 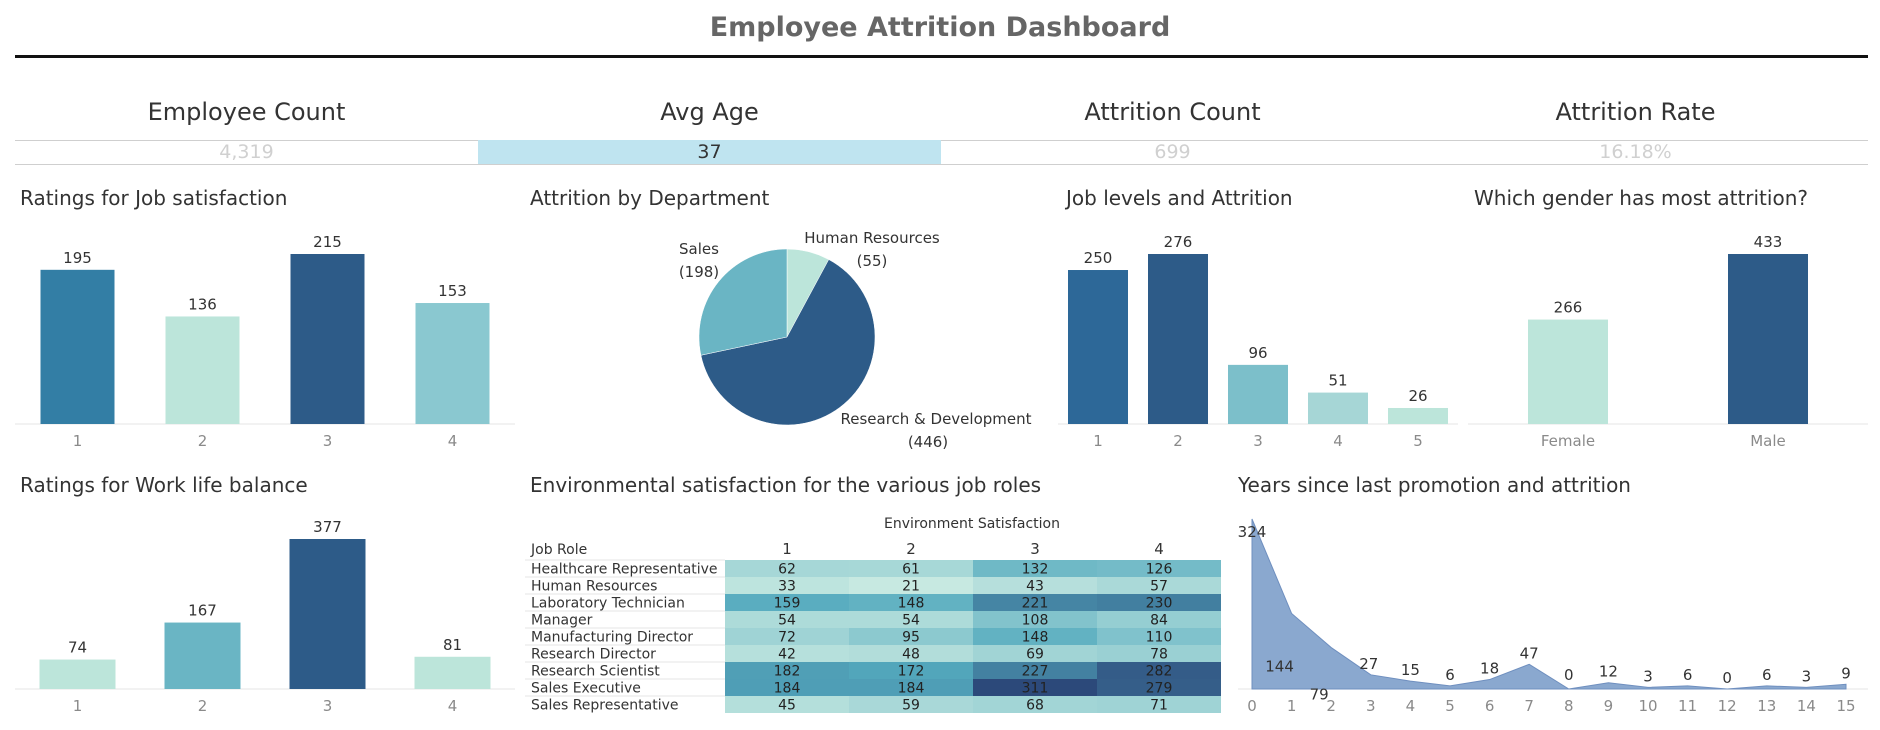 I want to click on env-cell-value-8-2: 68, so click(x=1035, y=706).